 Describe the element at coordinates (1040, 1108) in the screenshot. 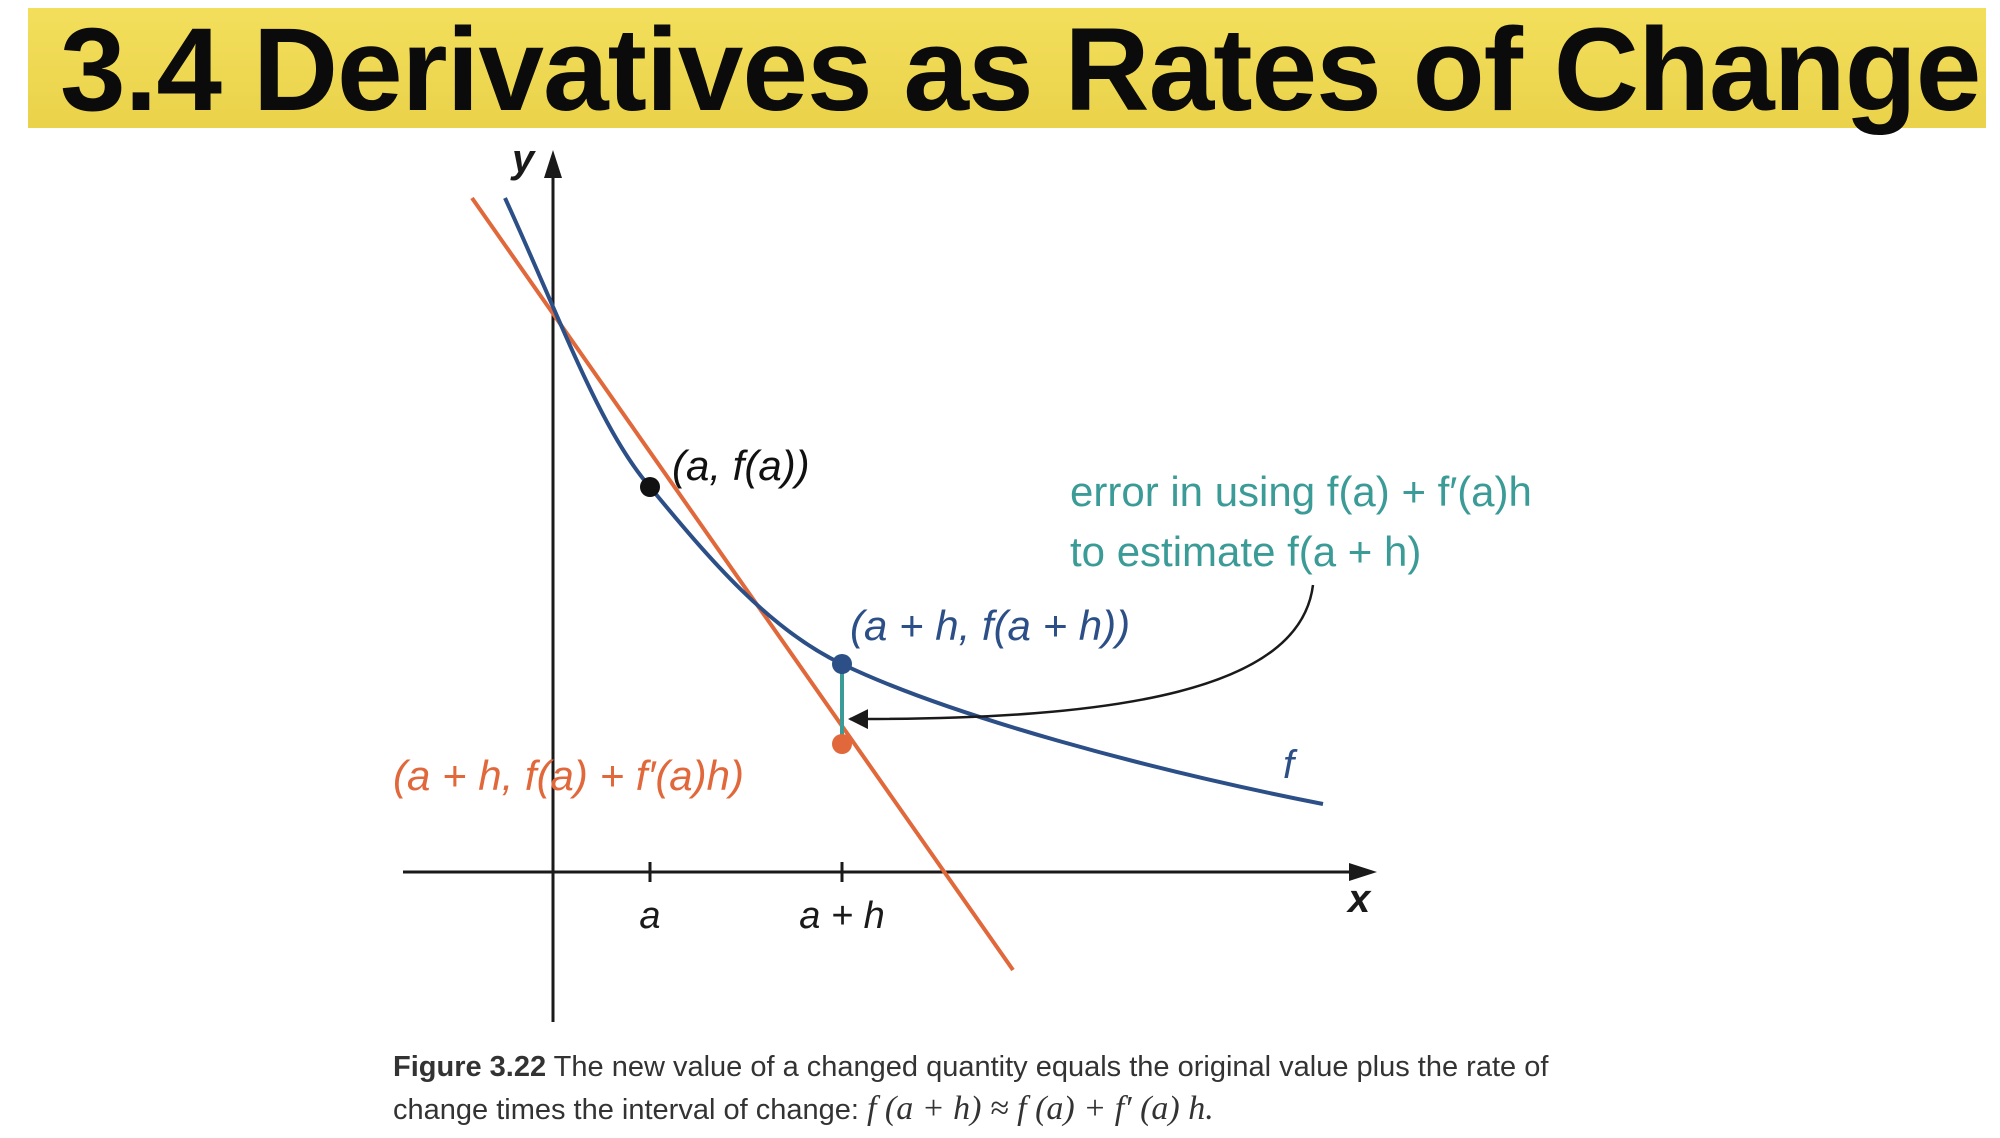

I see `caption-formula: f (a + h) ≈ f (a) + f′ (a) h.` at that location.